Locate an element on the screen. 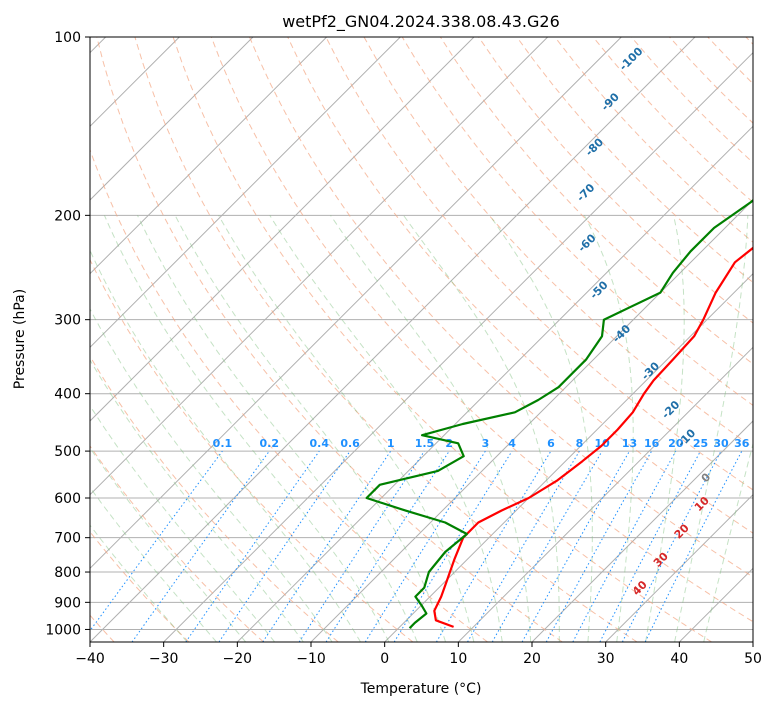 The width and height of the screenshot is (775, 708). y-tick-label: 400 is located at coordinates (67, 395).